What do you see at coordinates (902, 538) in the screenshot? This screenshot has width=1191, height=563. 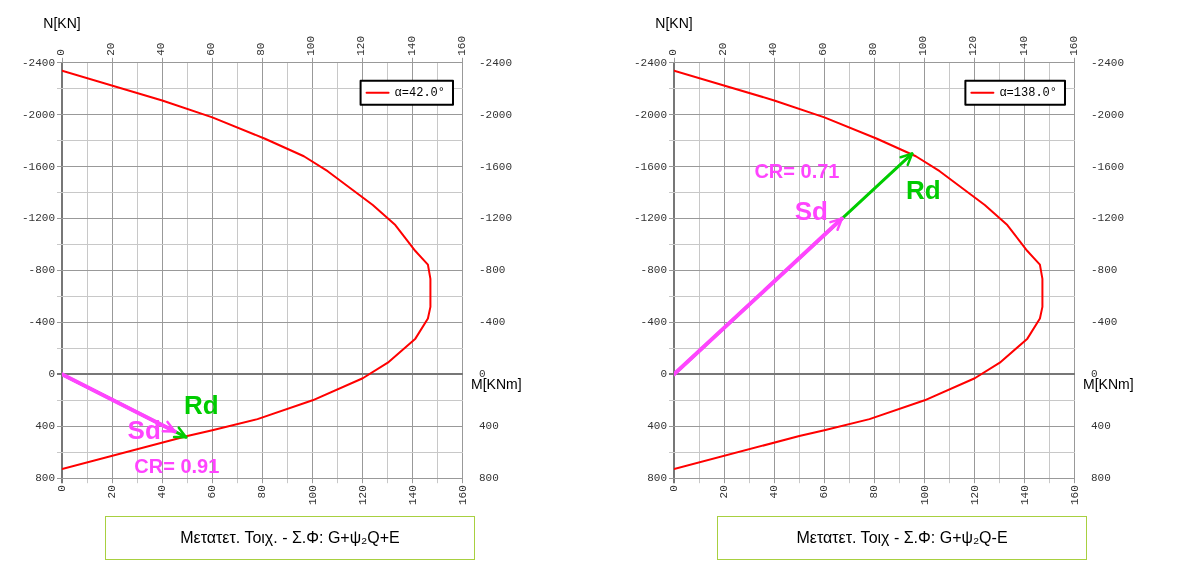 I see `text: Μετατετ. Τοιχ - Σ.Φ: G+ψ₂Q-E` at bounding box center [902, 538].